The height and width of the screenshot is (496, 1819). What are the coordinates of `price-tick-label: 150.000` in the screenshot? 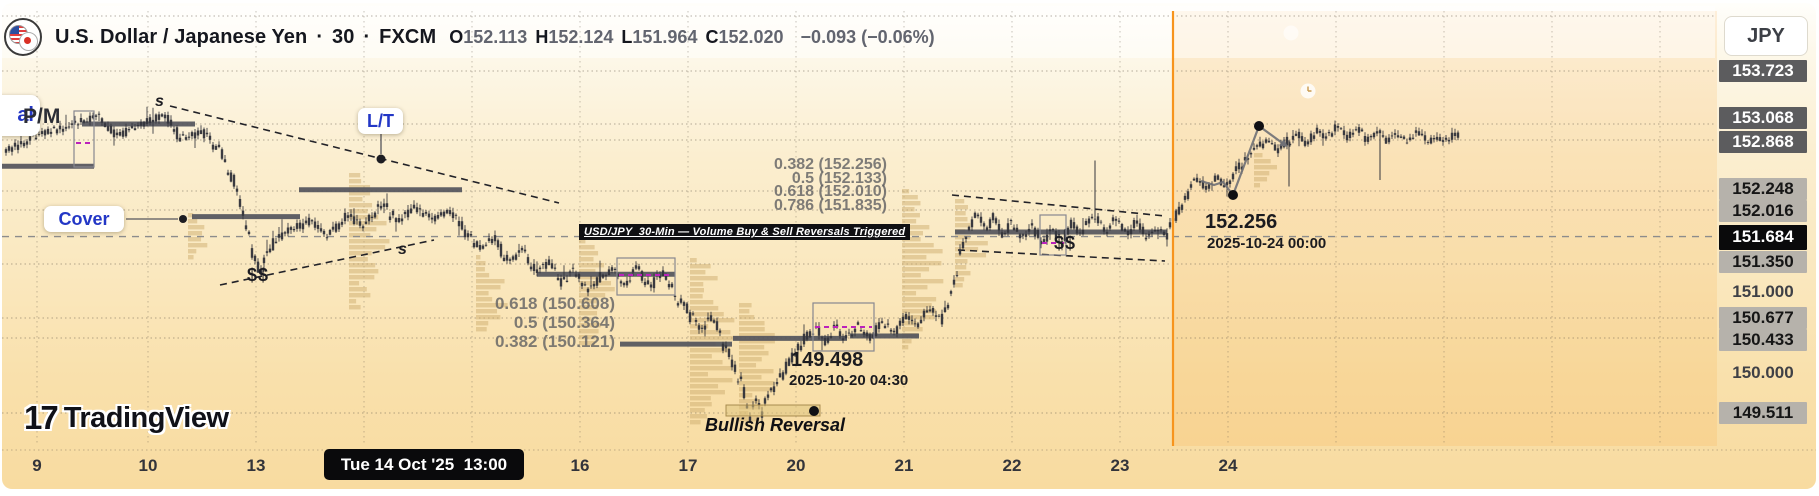 It's located at (1763, 372).